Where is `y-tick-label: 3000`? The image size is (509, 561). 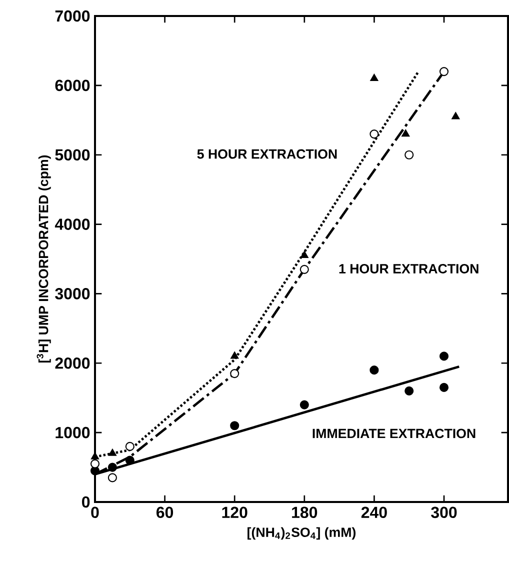 y-tick-label: 3000 is located at coordinates (72, 294).